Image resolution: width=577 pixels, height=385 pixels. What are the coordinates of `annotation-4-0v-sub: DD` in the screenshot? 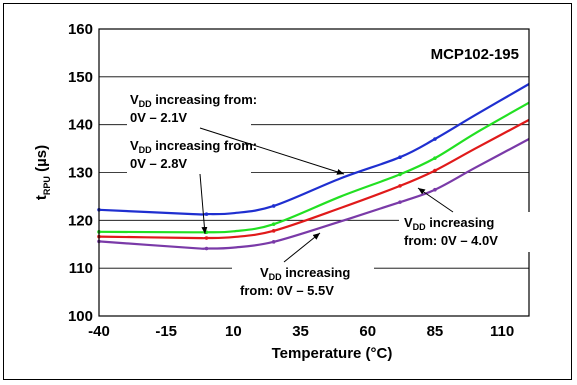 It's located at (419, 227).